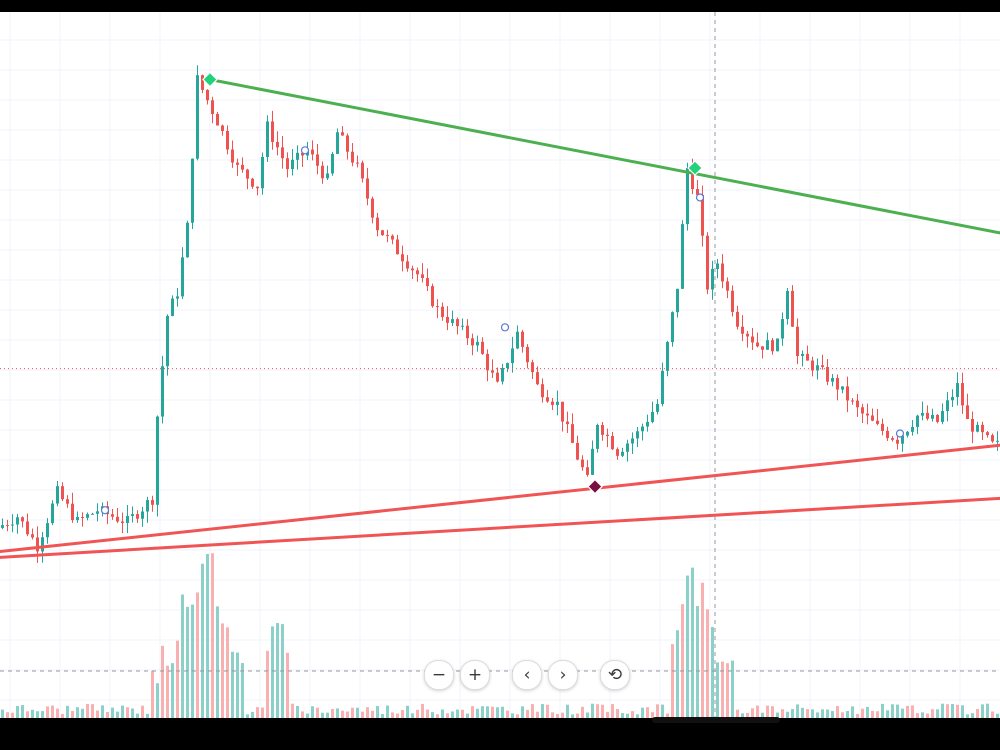 Image resolution: width=1000 pixels, height=750 pixels. I want to click on trendline-support-lower, so click(500, 527).